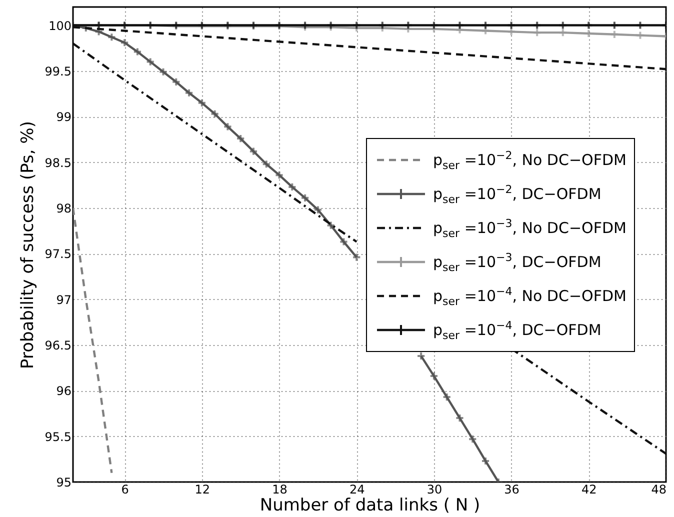 This screenshot has width=674, height=517. Describe the element at coordinates (529, 160) in the screenshot. I see `legend-label: p$_{ser}$ =10$^{−2}$, No DC−OFDM` at that location.